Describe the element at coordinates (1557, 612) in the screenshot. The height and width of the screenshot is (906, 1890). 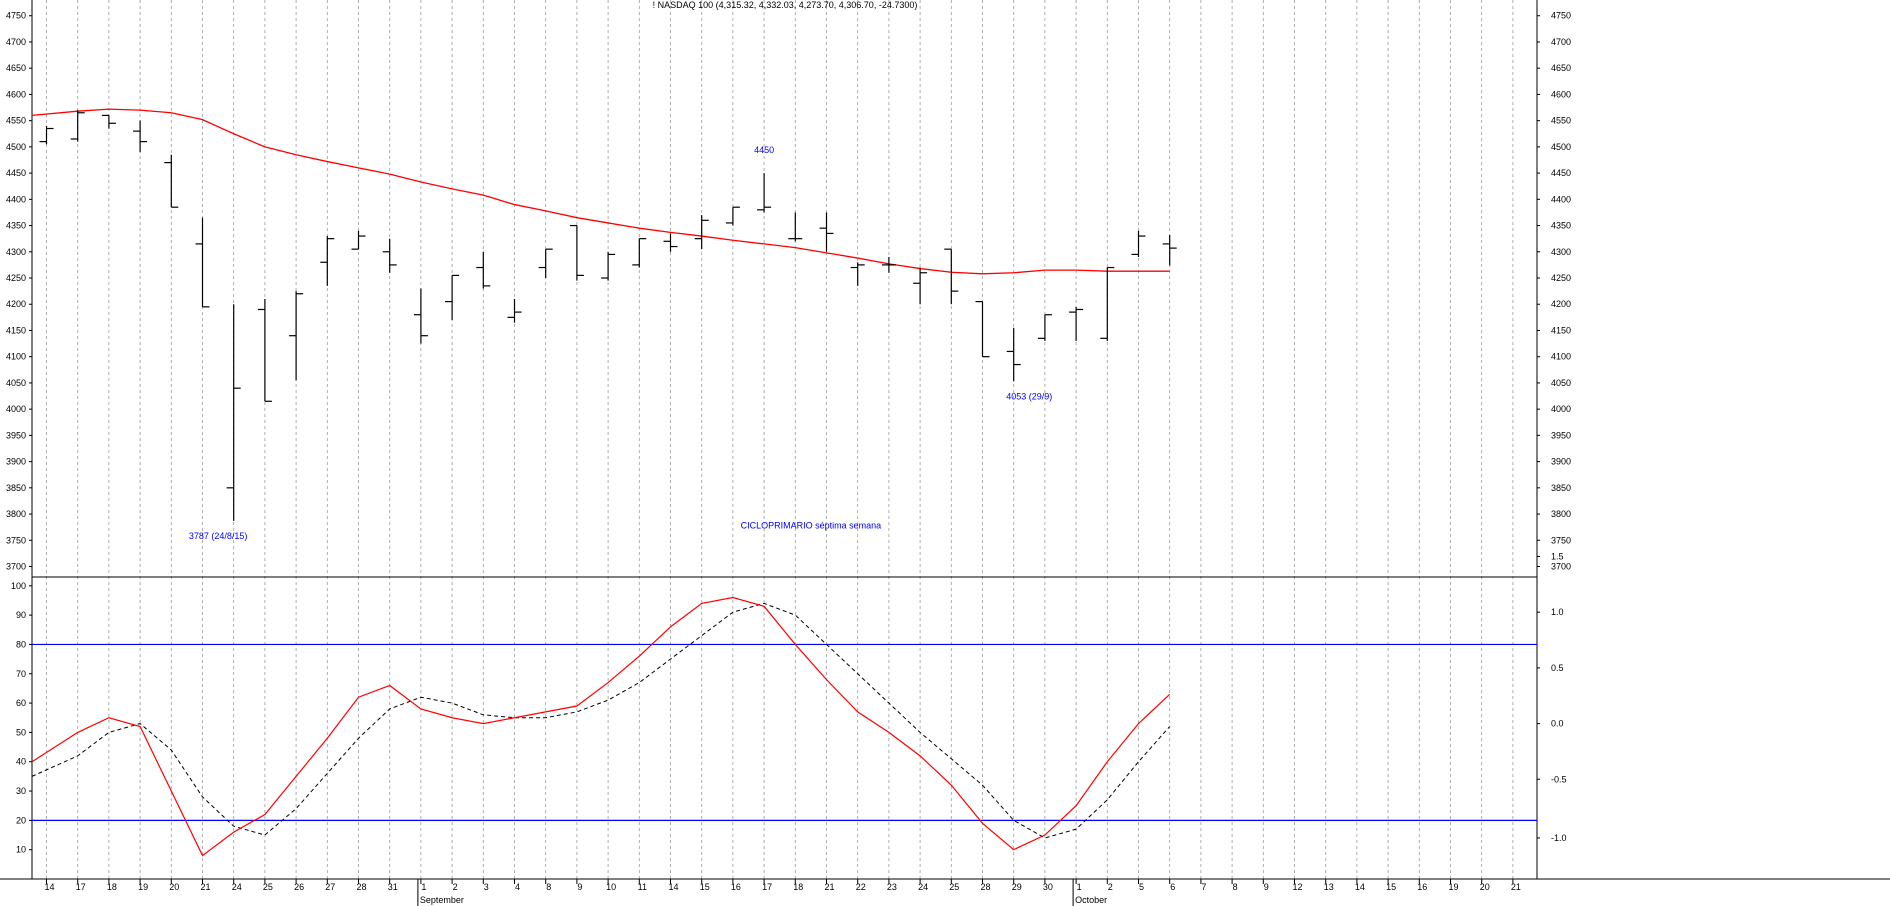
I see `oscillator-right-tick-label: 1.0` at that location.